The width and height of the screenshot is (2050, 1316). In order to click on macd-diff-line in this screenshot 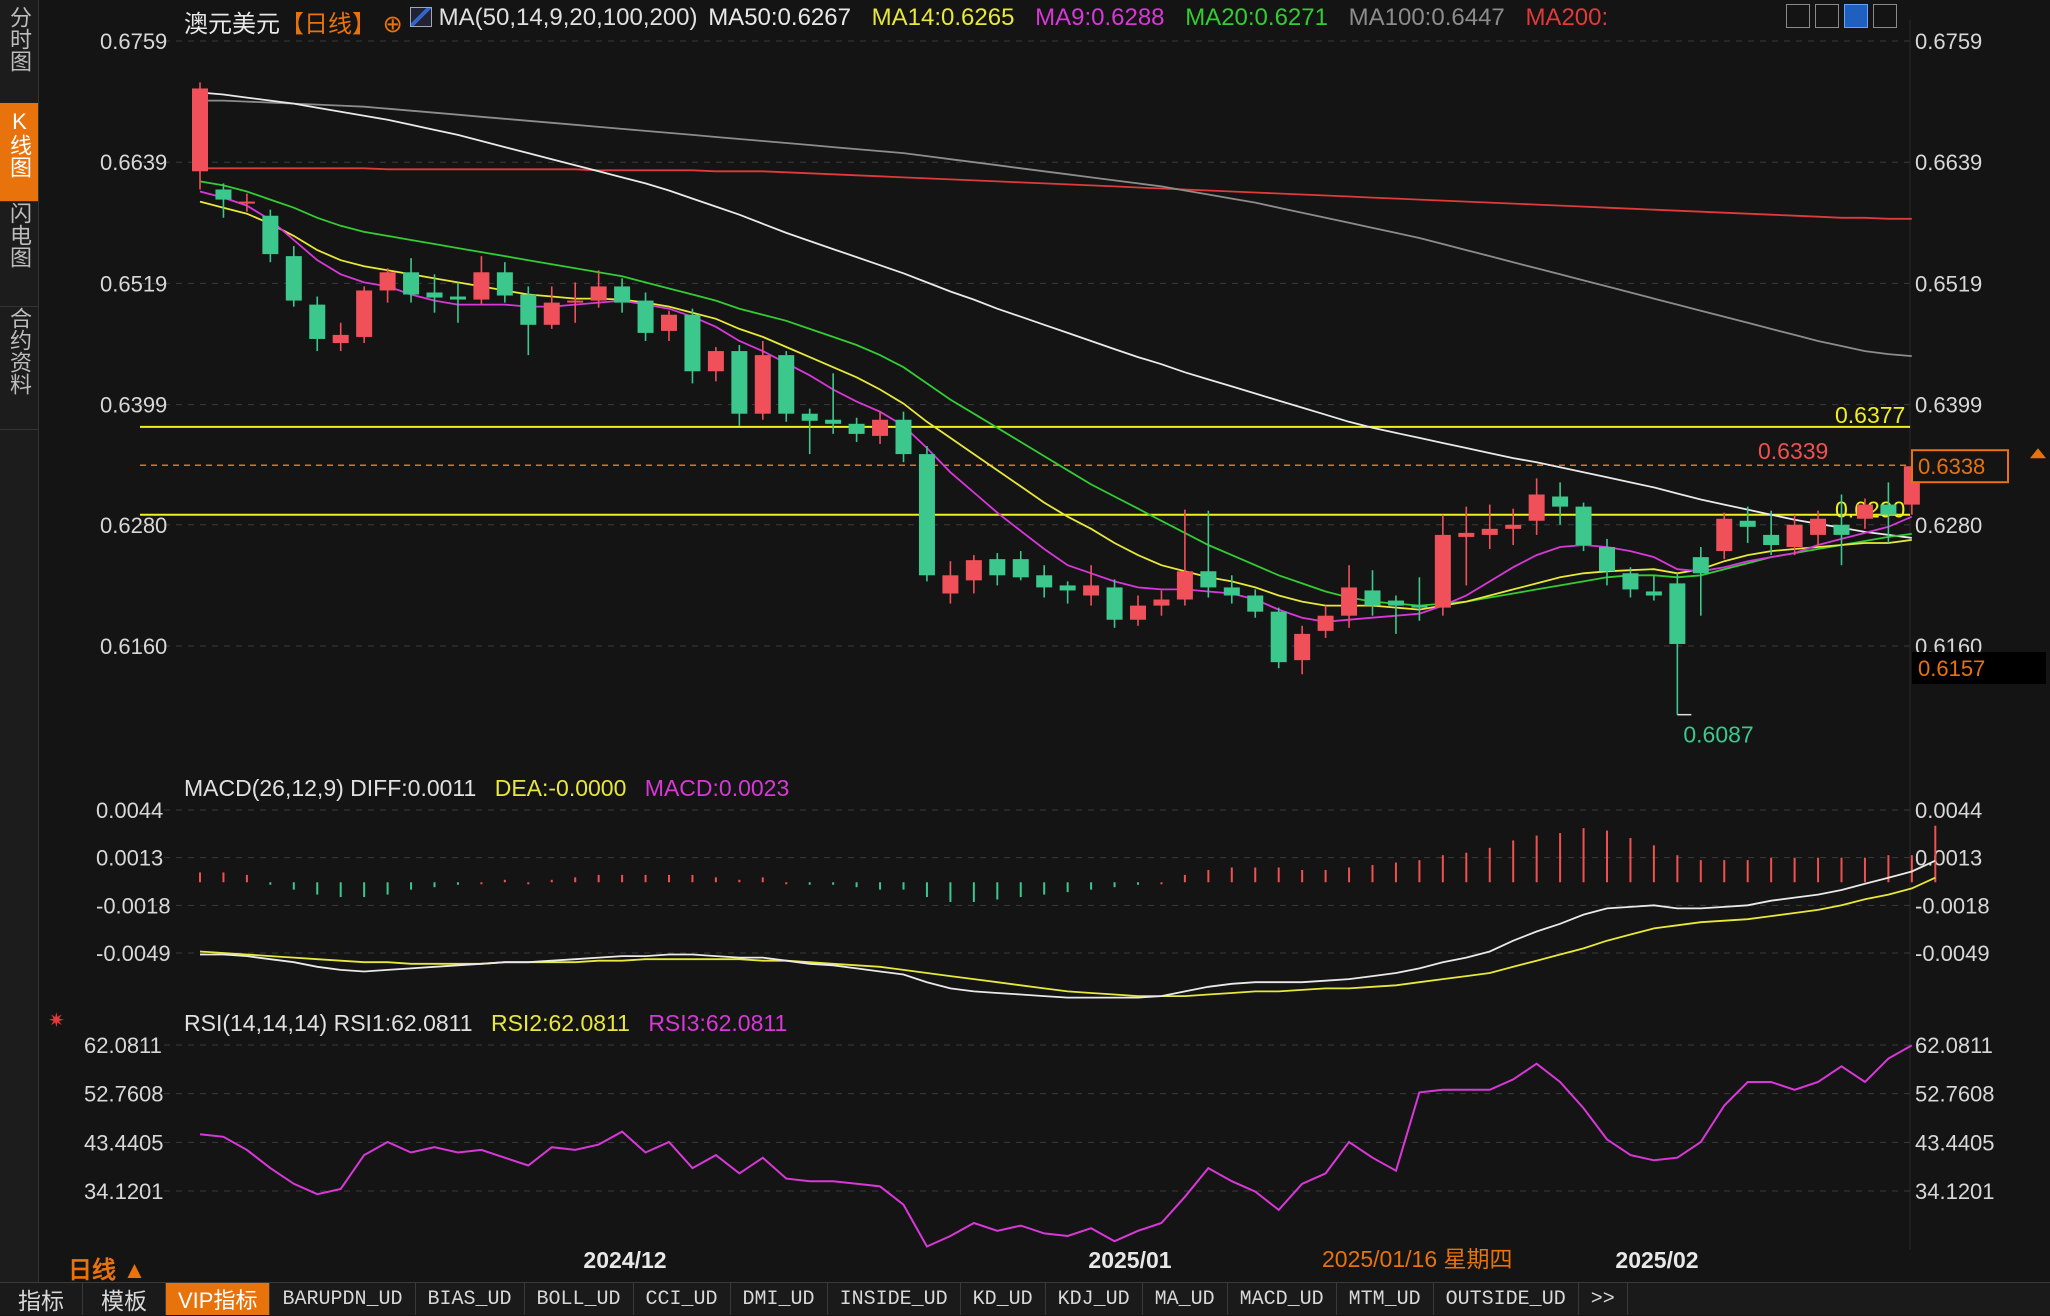, I will do `click(1068, 929)`.